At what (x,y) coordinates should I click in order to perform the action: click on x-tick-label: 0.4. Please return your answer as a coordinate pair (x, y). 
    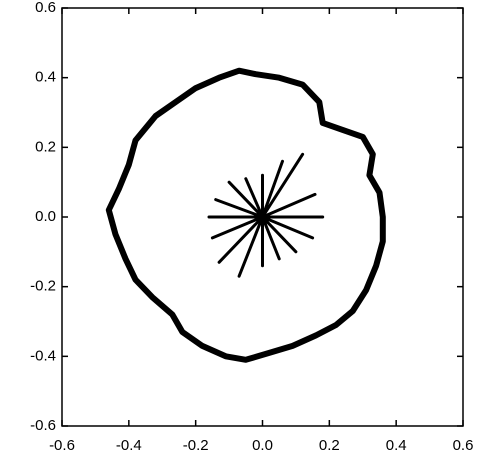
    Looking at the image, I should click on (396, 445).